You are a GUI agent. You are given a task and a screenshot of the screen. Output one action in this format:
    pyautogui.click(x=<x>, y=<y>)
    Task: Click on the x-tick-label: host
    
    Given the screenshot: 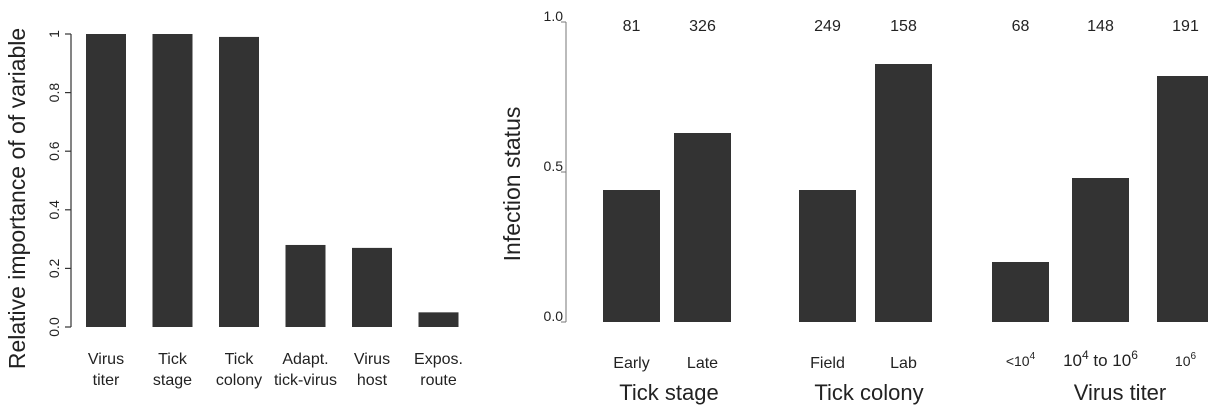 What is the action you would take?
    pyautogui.click(x=372, y=380)
    